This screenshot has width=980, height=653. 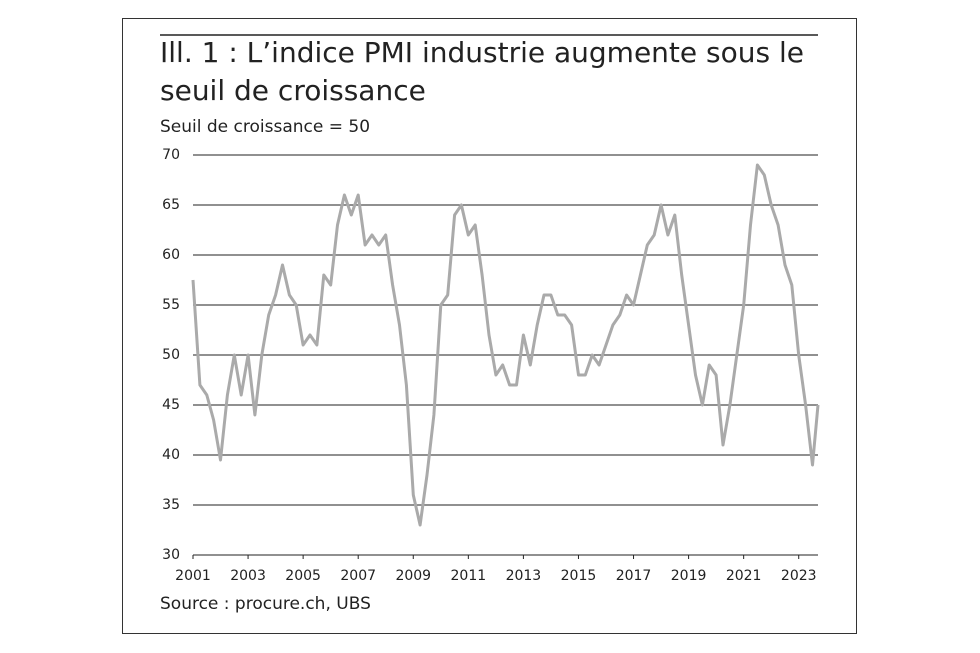 What do you see at coordinates (358, 576) in the screenshot?
I see `x-tick-label: 2007` at bounding box center [358, 576].